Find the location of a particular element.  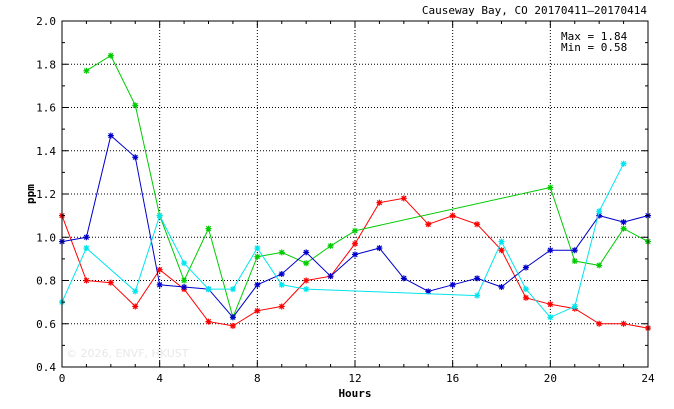

y-tick-label: 1.0 is located at coordinates (46, 237).